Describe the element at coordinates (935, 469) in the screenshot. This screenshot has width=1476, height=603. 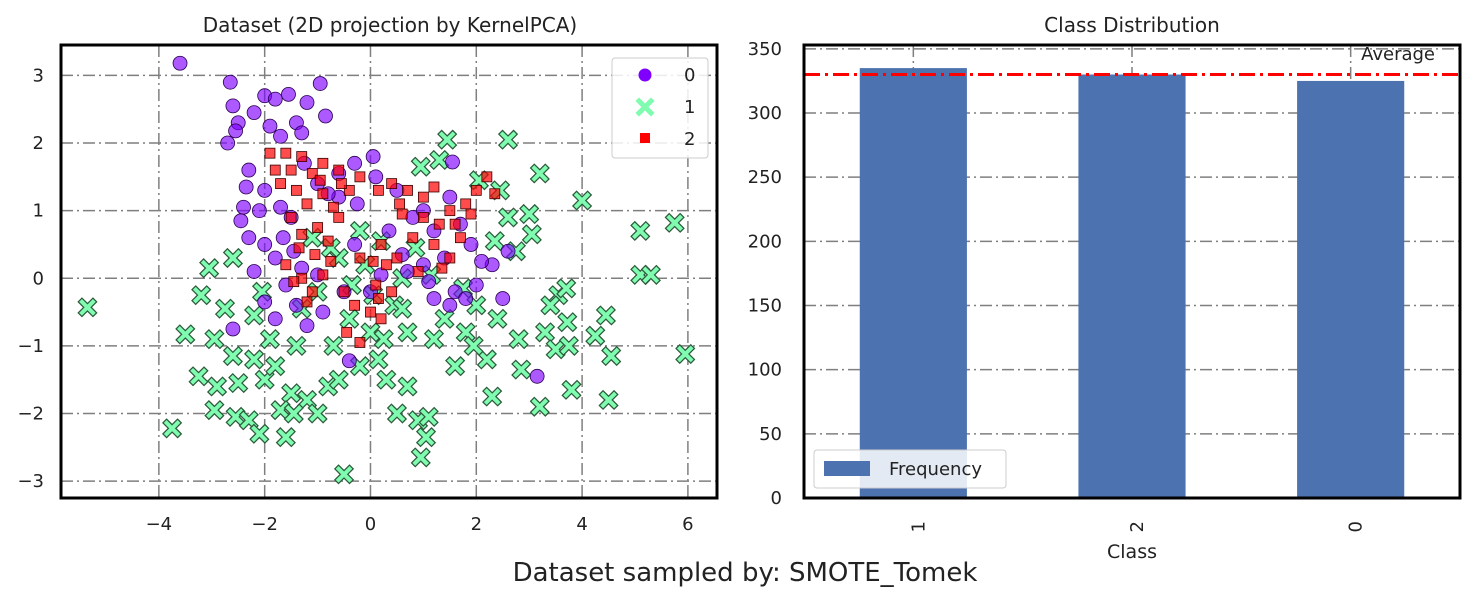
I see `legend-label-frequency: Frequency` at that location.